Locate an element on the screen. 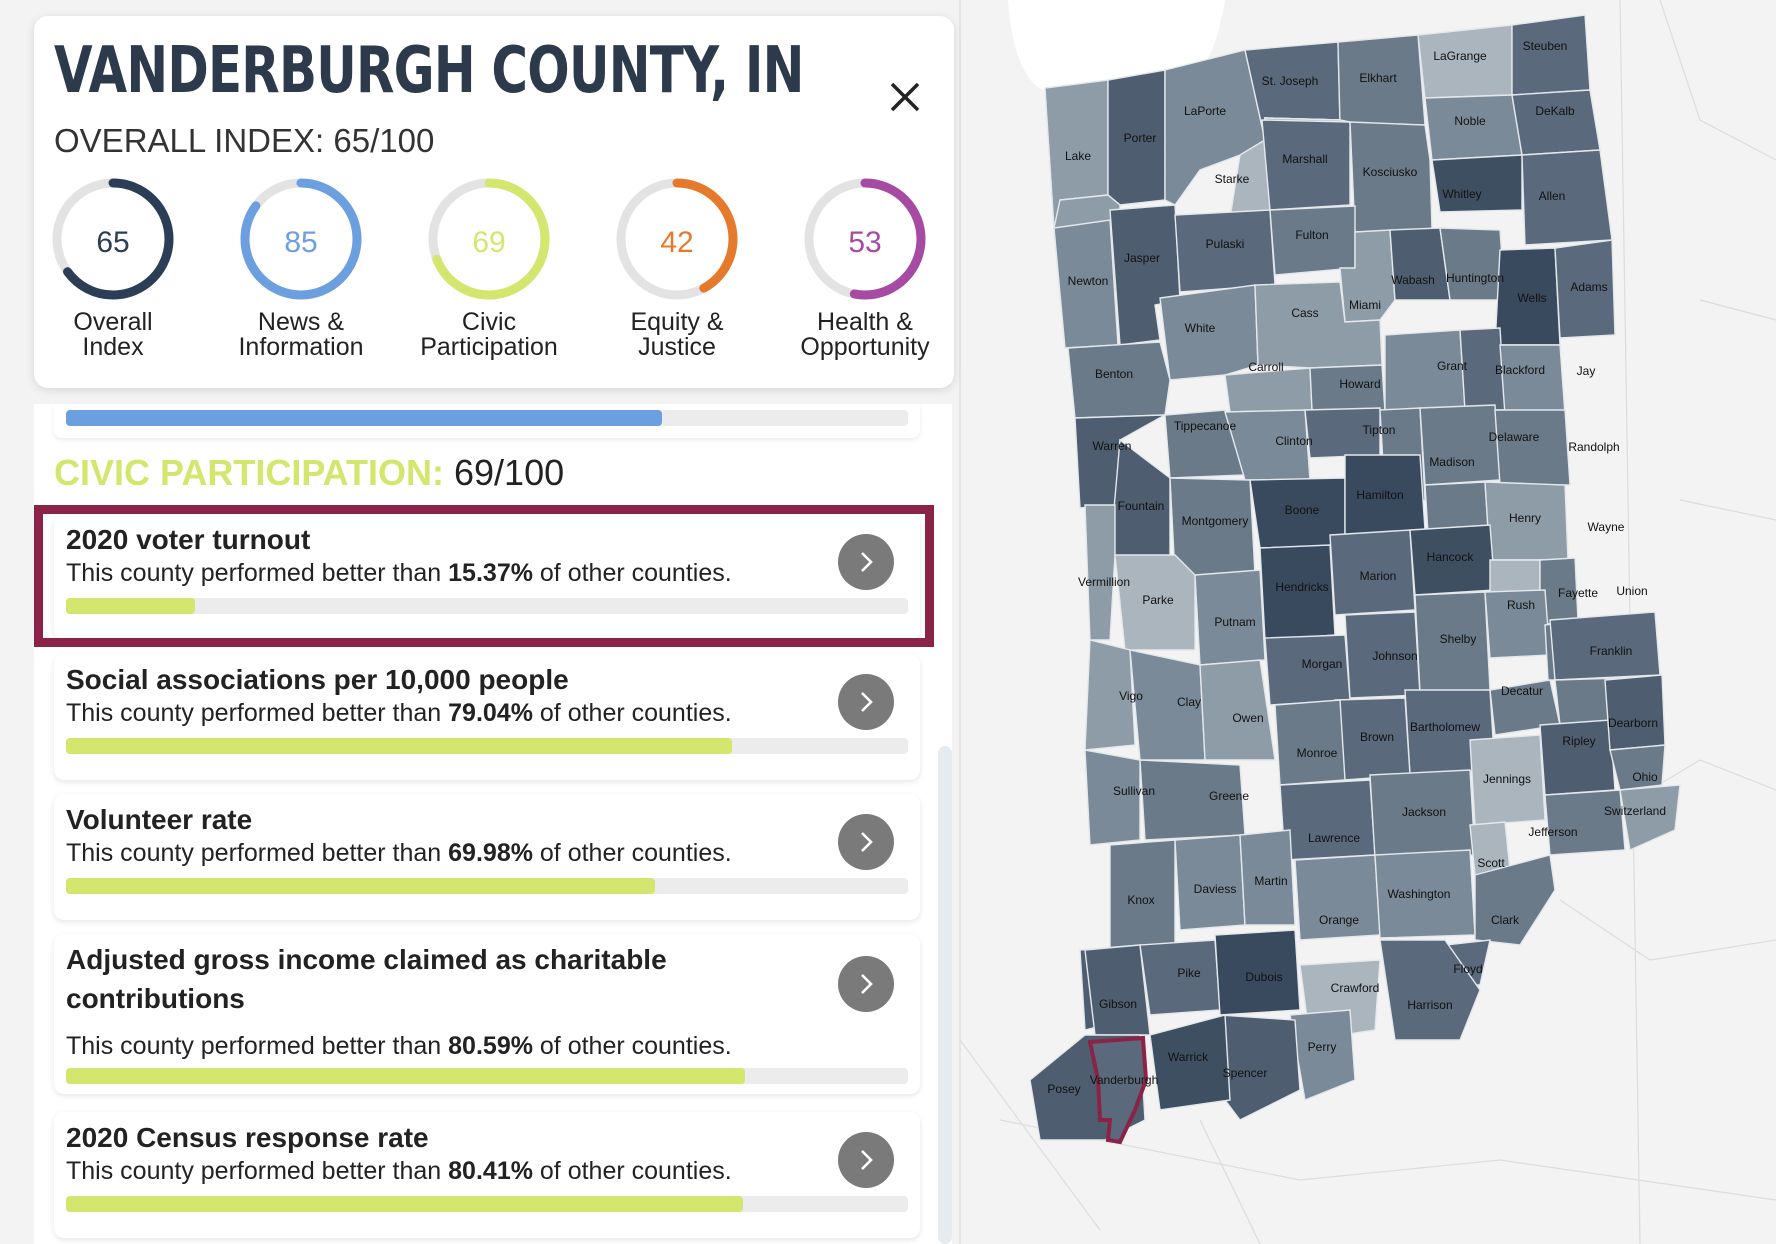 Image resolution: width=1776 pixels, height=1244 pixels. county-label: Daviess is located at coordinates (1215, 889).